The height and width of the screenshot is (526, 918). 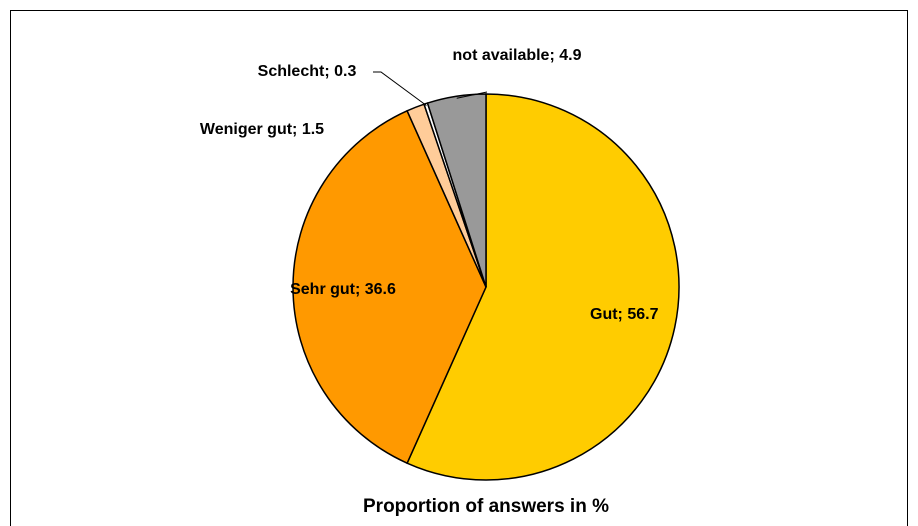 What do you see at coordinates (624, 314) in the screenshot?
I see `data-label: Gut; 56.7` at bounding box center [624, 314].